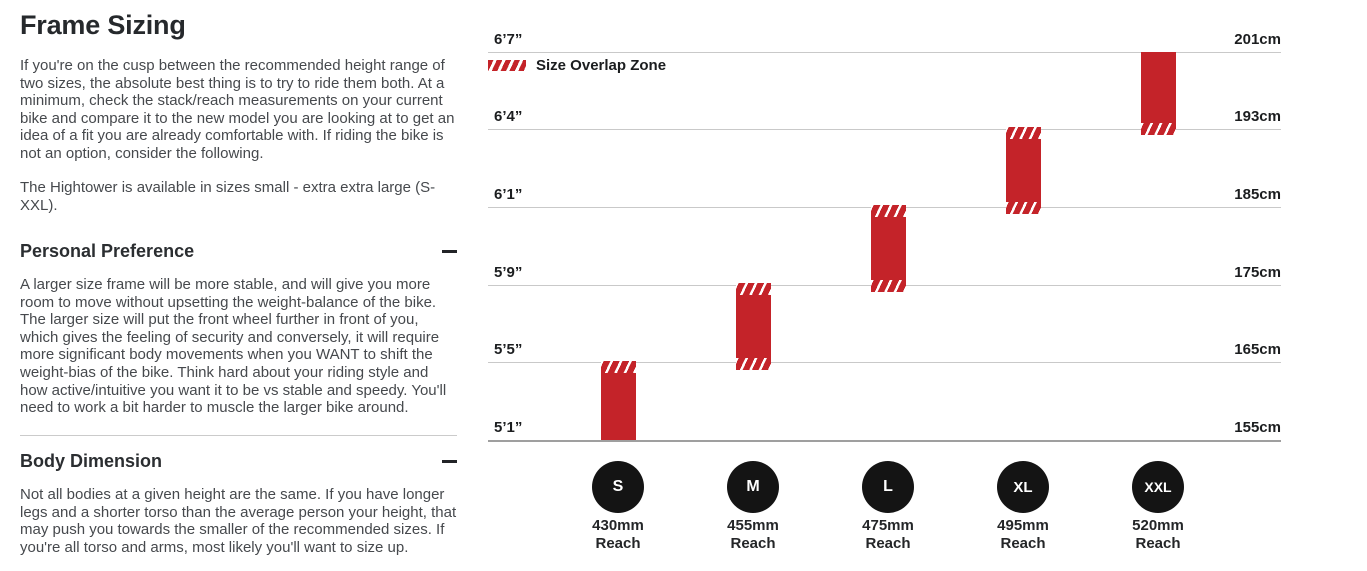  What do you see at coordinates (508, 272) in the screenshot?
I see `height-tick-ft: 5’9”` at bounding box center [508, 272].